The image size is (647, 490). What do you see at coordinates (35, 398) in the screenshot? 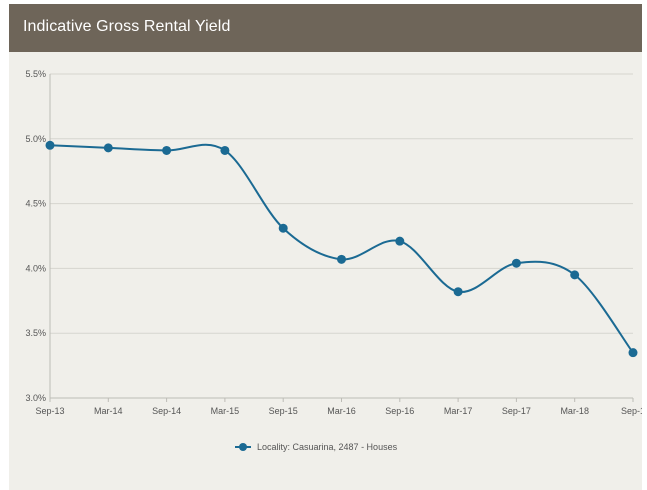
I see `y-tick-label: 3.0%` at bounding box center [35, 398].